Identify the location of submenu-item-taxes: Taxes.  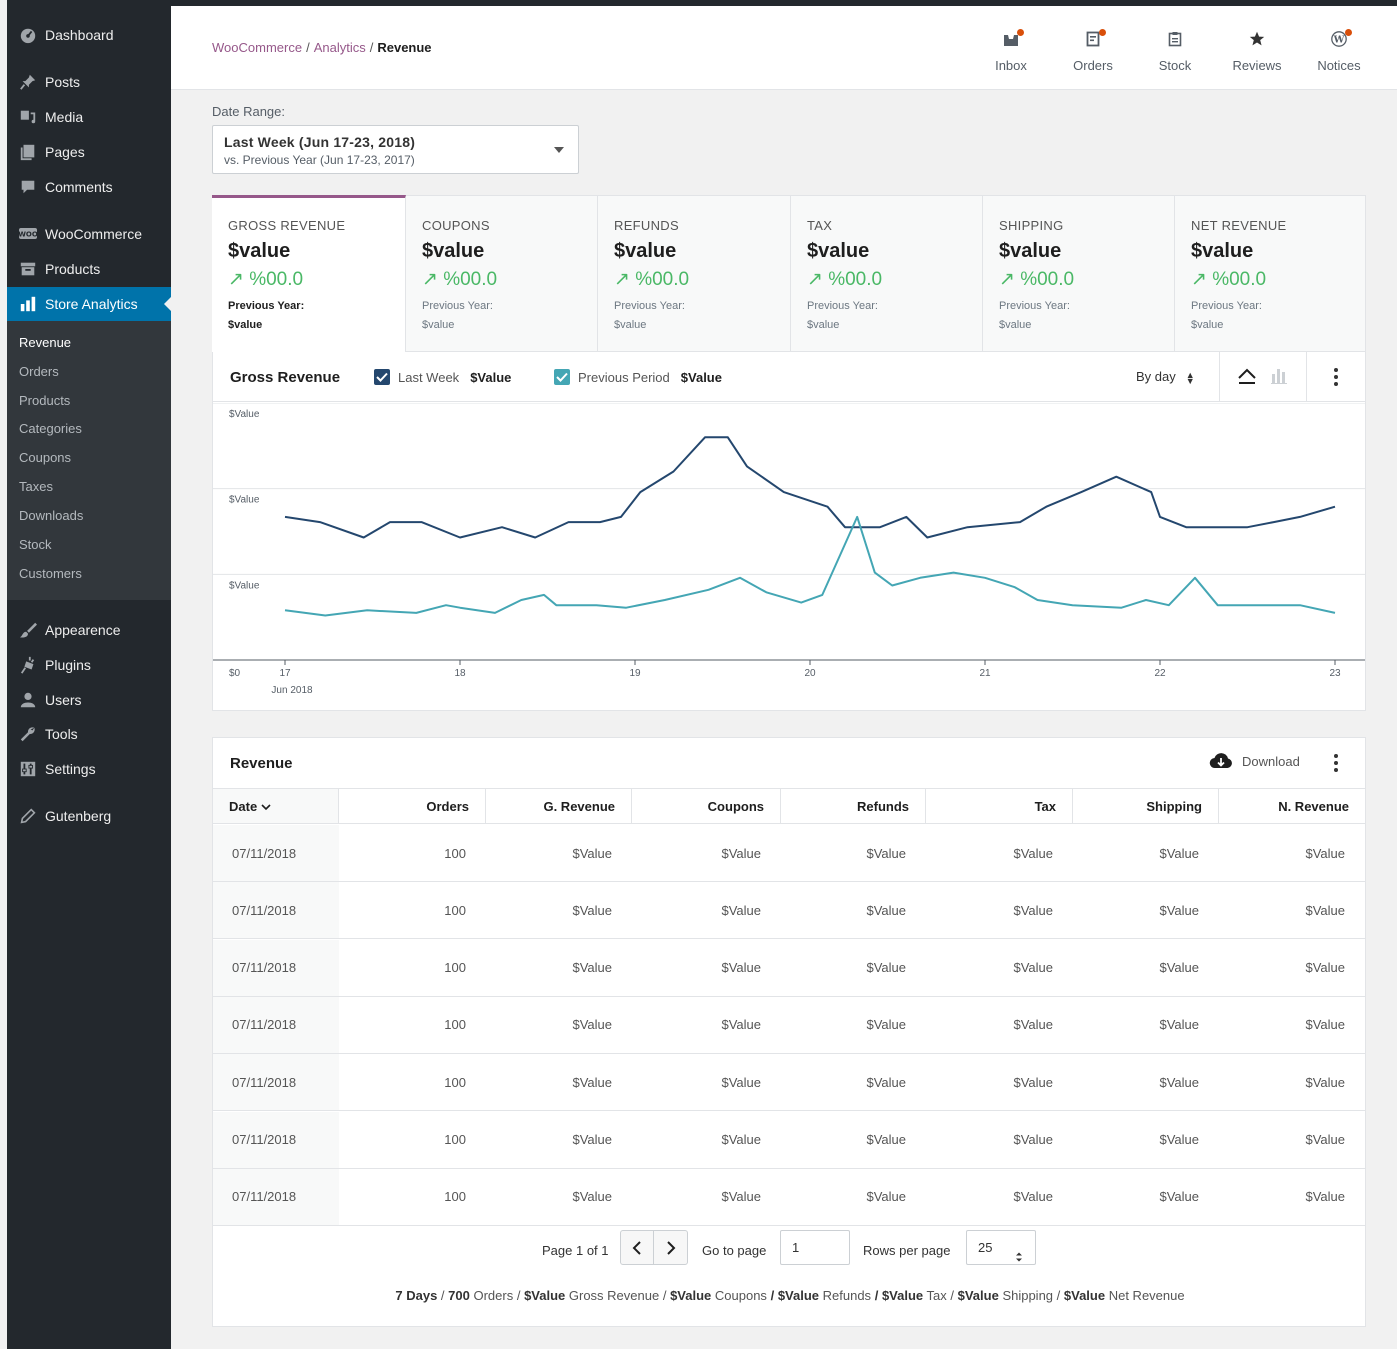
(36, 486).